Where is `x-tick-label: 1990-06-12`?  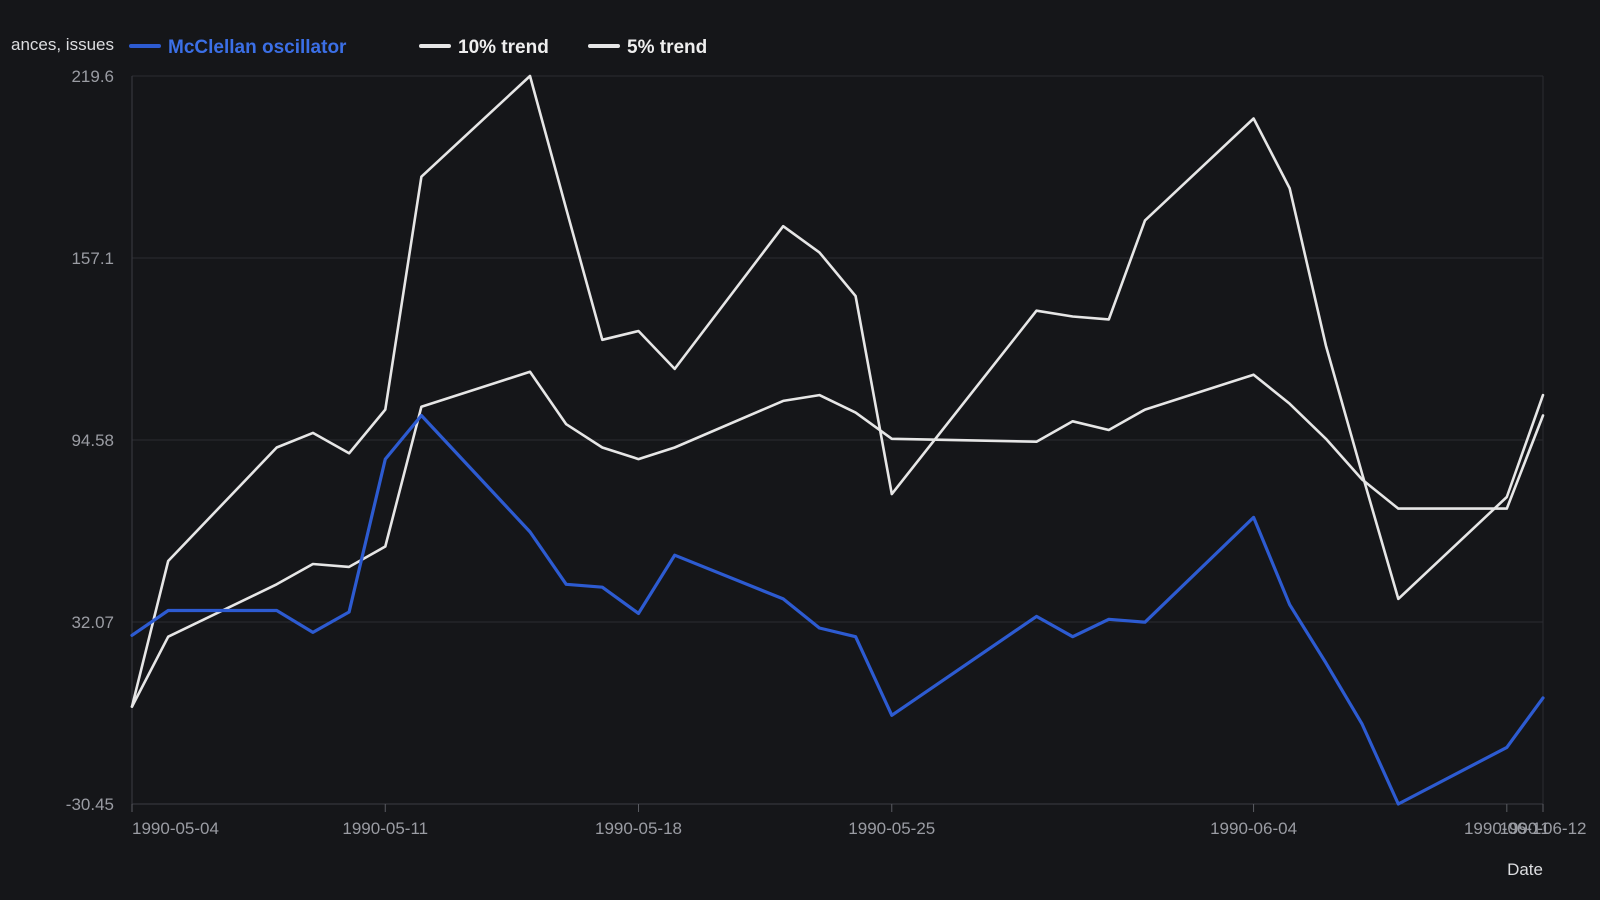 x-tick-label: 1990-06-12 is located at coordinates (1543, 828).